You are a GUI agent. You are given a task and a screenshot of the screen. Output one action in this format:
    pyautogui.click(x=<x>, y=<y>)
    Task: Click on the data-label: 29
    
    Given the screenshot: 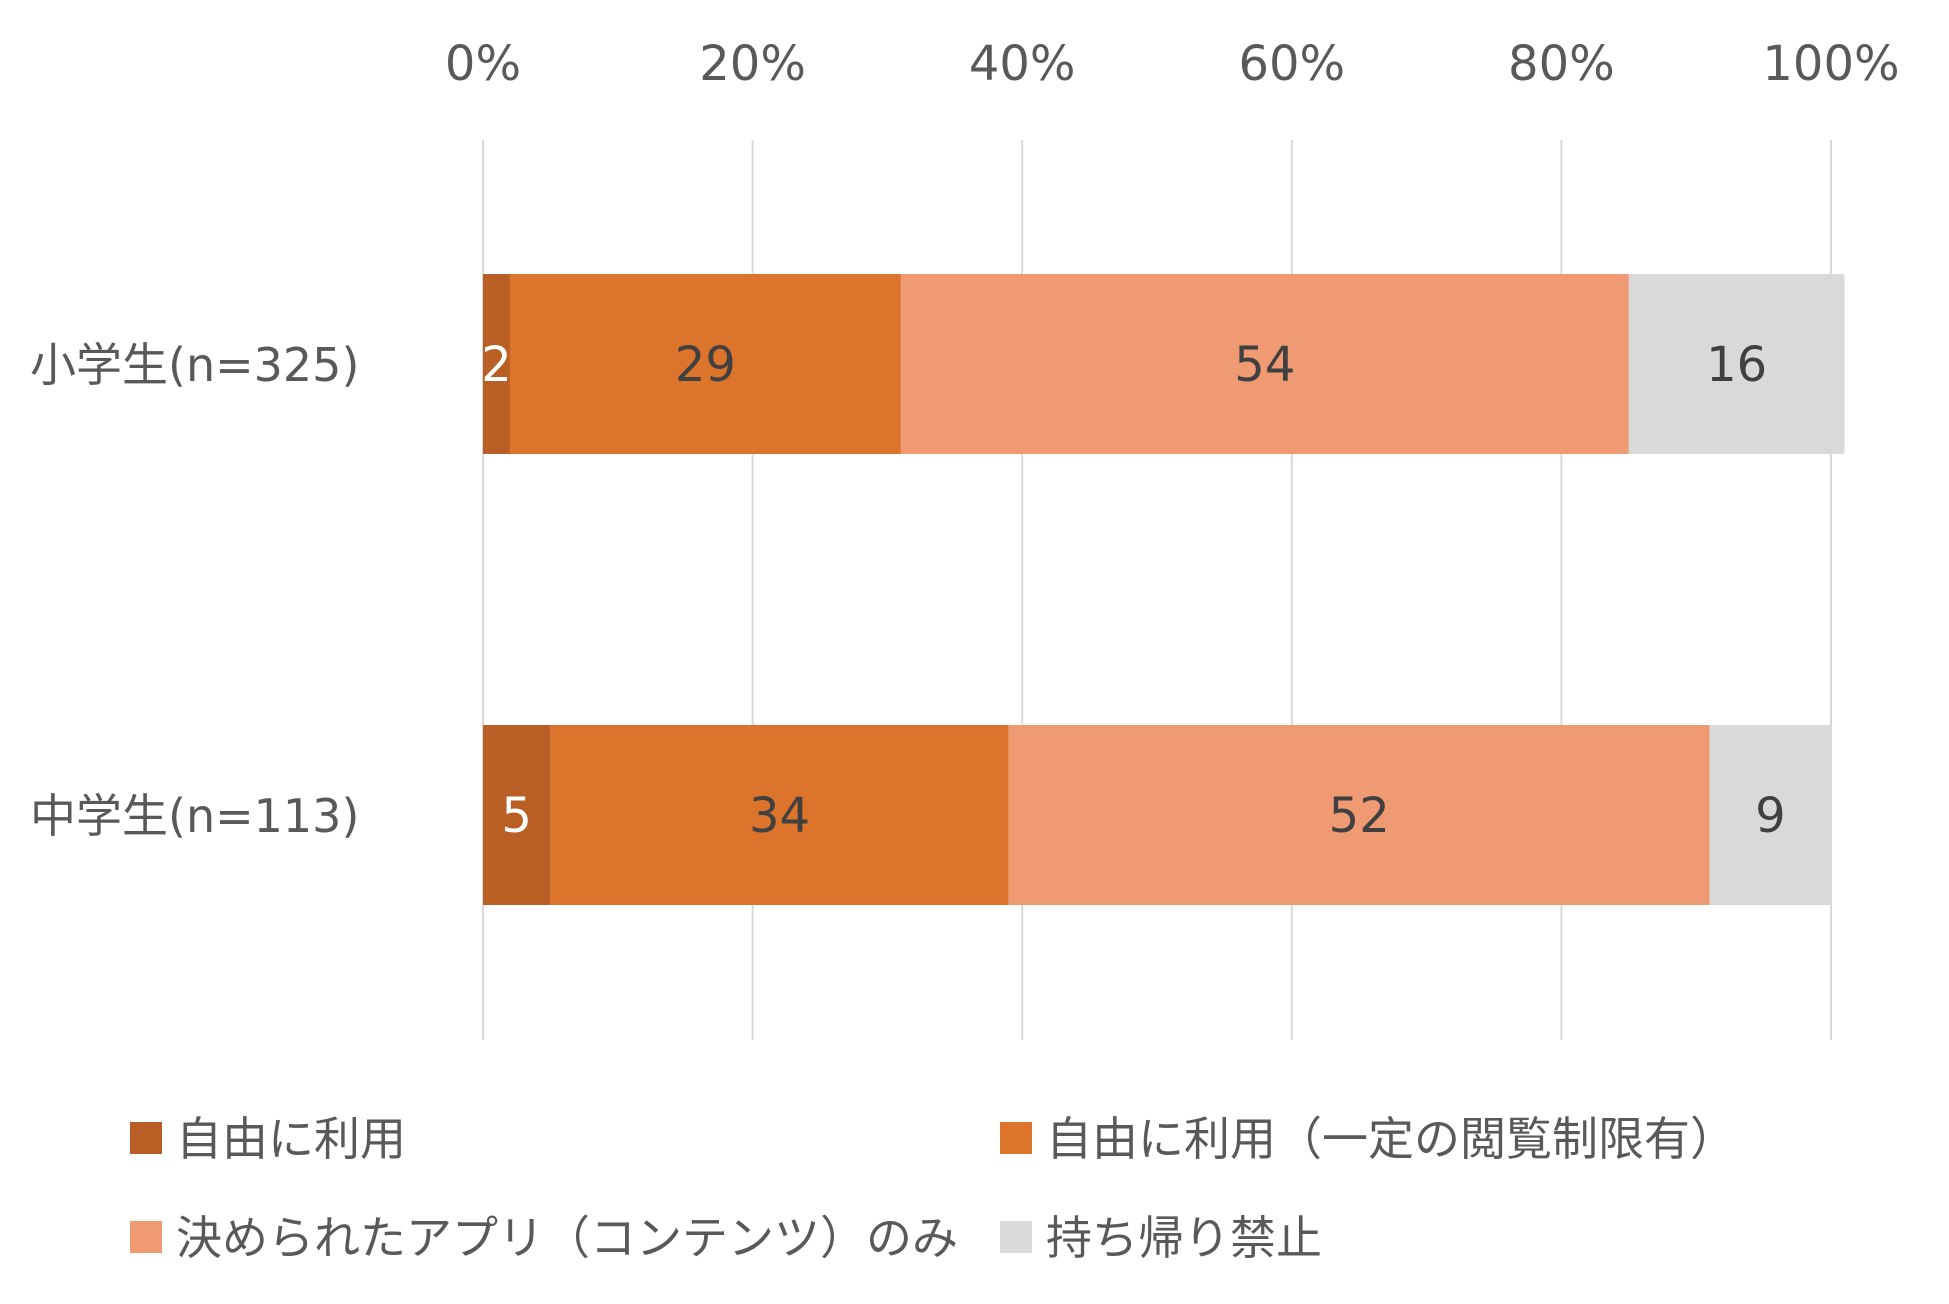 What is the action you would take?
    pyautogui.click(x=705, y=365)
    